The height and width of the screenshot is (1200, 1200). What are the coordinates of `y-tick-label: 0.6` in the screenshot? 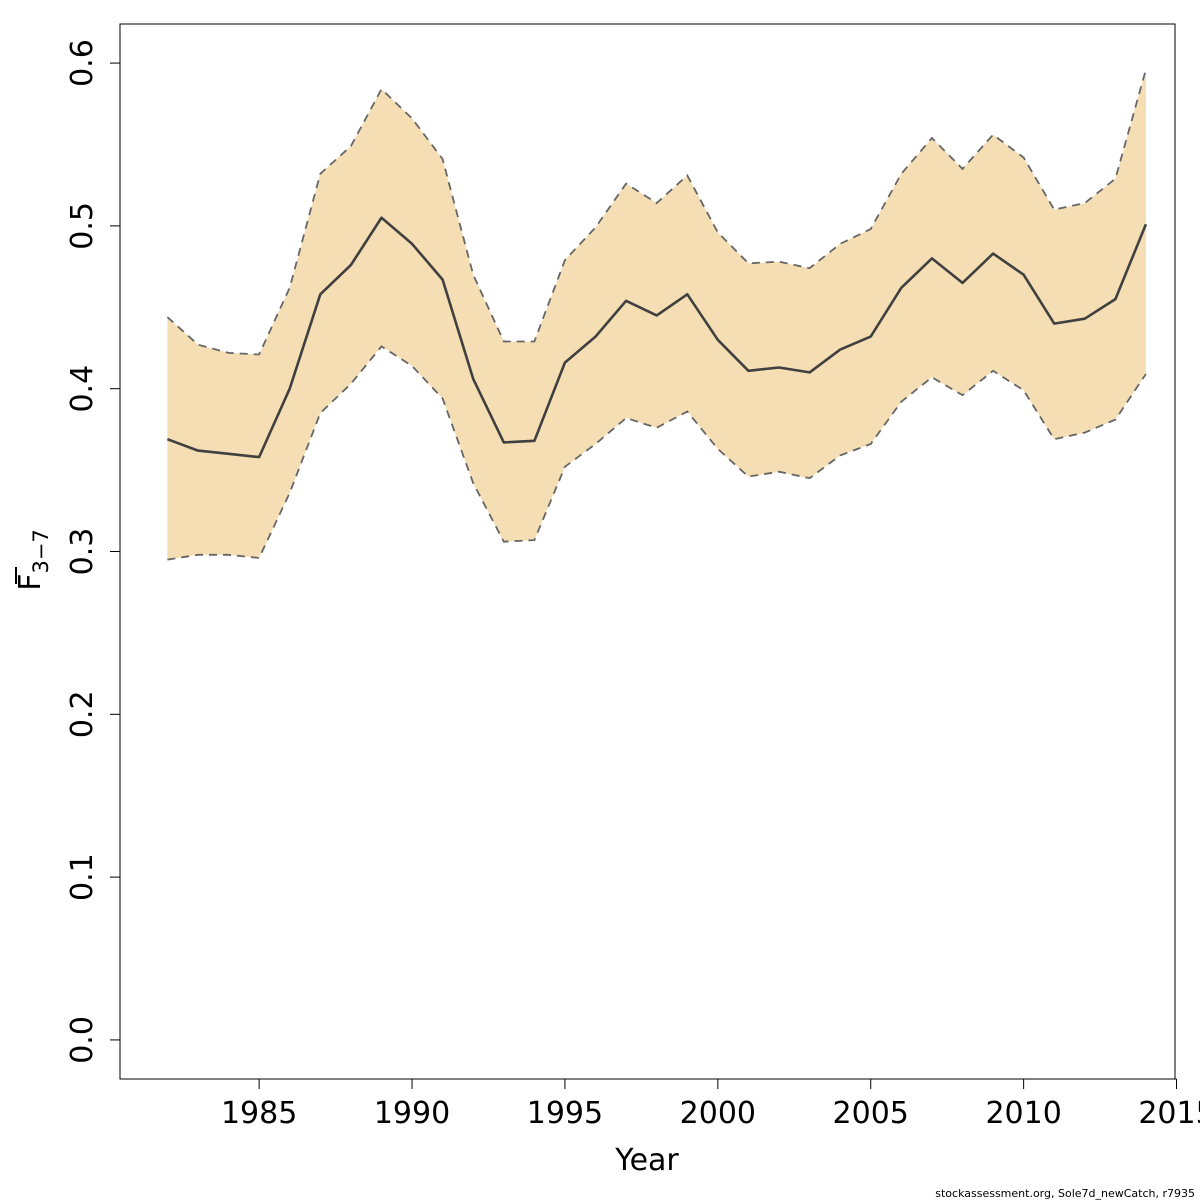 It's located at (82, 63).